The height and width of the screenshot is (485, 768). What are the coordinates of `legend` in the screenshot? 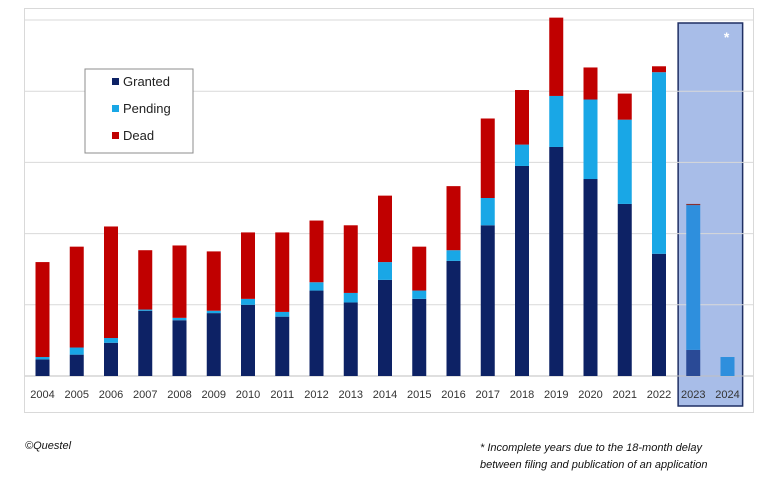 It's located at (139, 111).